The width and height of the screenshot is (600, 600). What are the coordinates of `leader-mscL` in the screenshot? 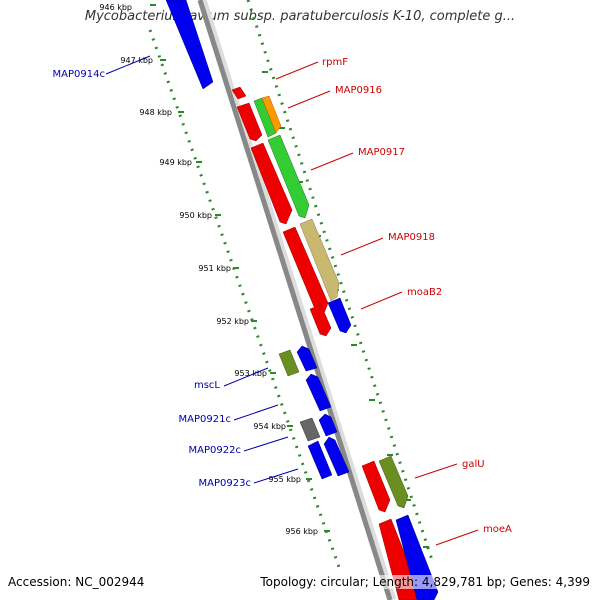 It's located at (246, 377).